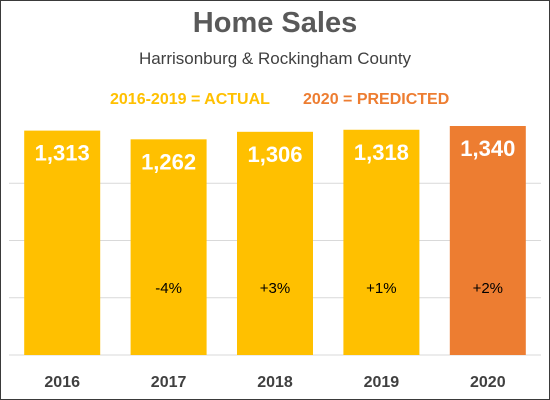 This screenshot has height=400, width=550. I want to click on legend-predicted-label: 2020 = PREDICTED, so click(376, 99).